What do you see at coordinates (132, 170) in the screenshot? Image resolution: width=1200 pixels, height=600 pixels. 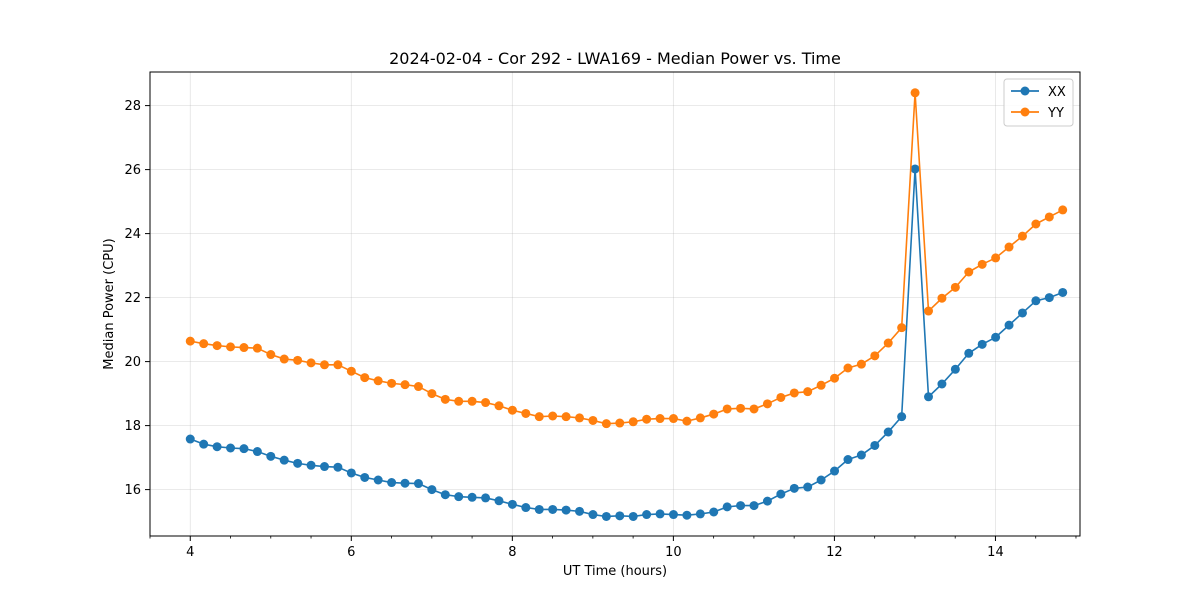 I see `y-tick-label: 26` at bounding box center [132, 170].